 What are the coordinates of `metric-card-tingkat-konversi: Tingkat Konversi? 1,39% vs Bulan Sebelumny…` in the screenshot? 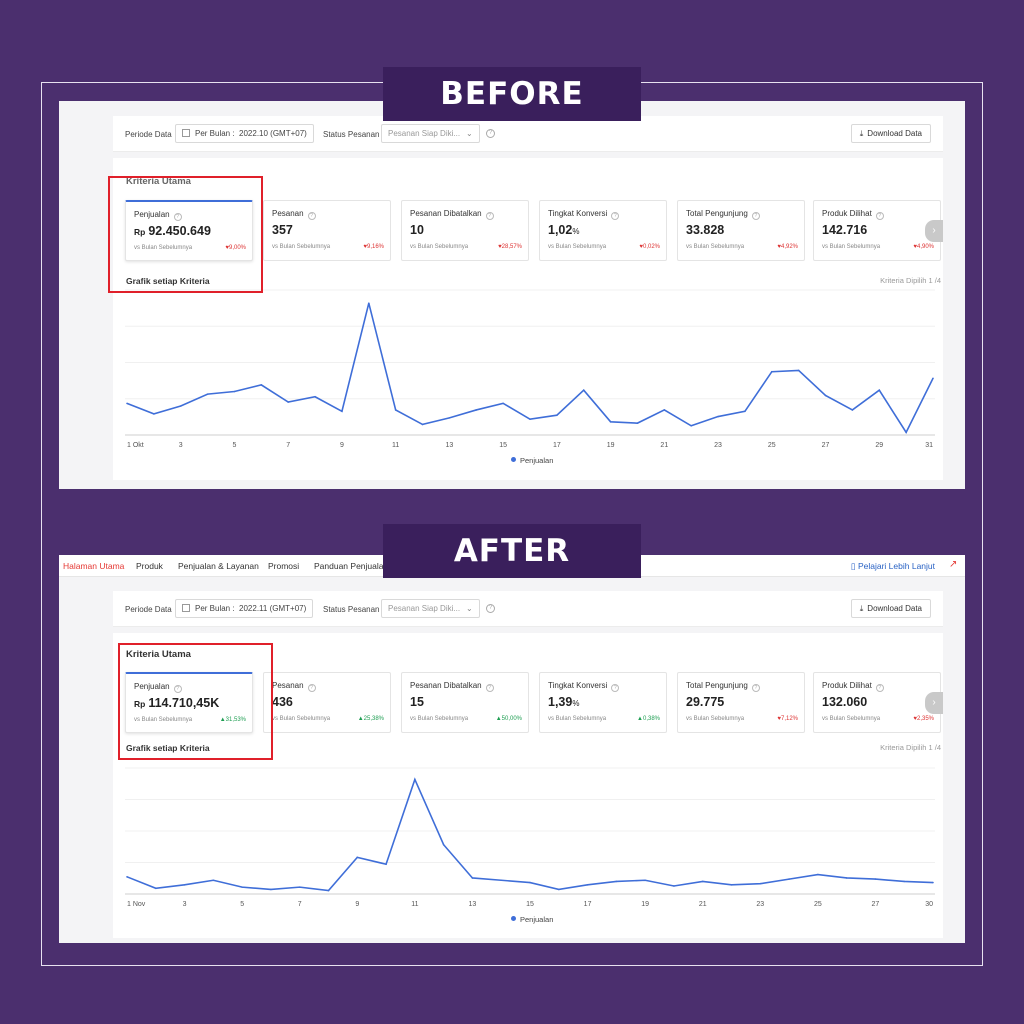 It's located at (603, 702).